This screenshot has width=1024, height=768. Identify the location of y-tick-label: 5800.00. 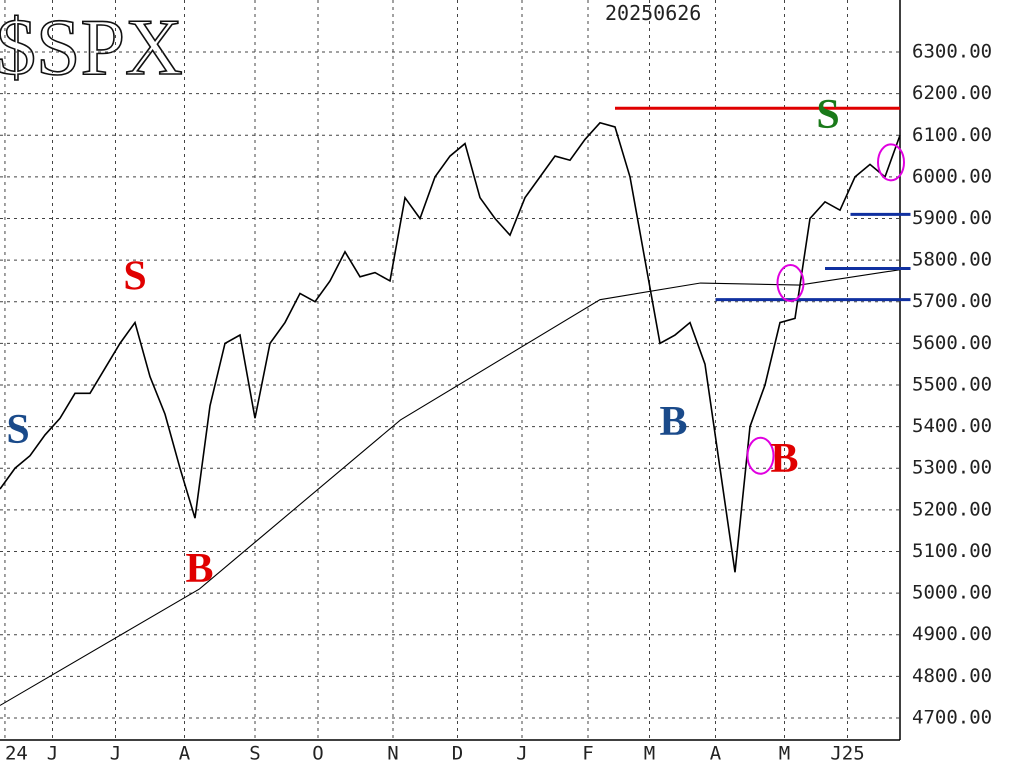
(952, 260).